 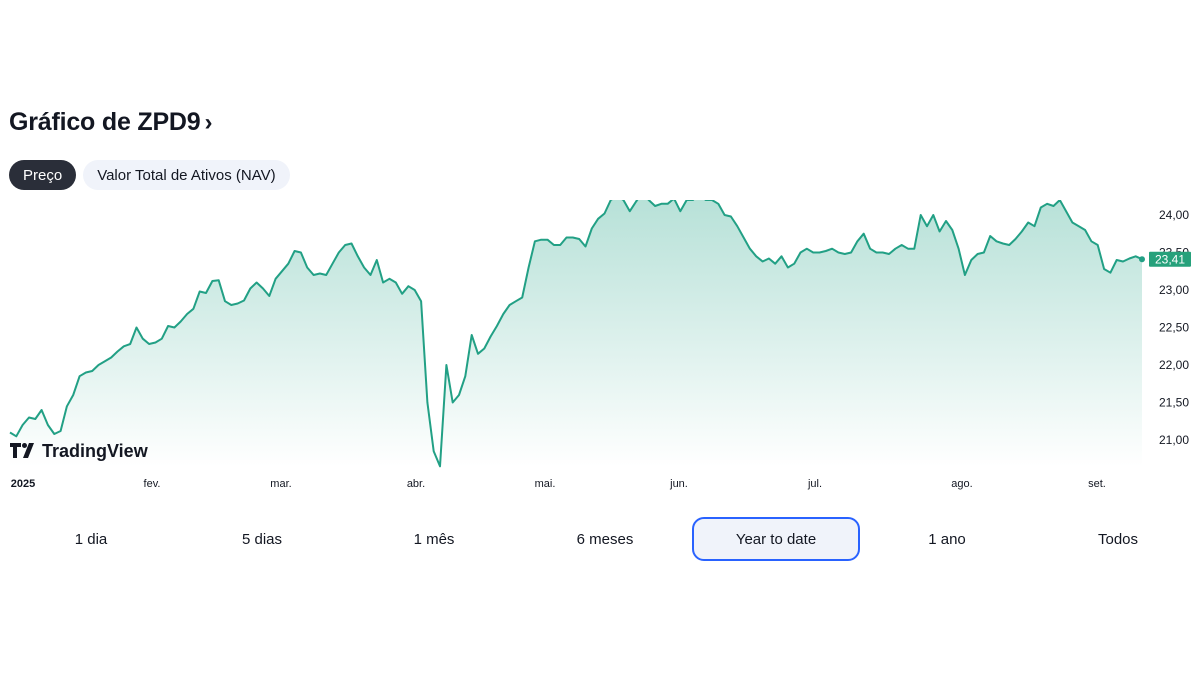 I want to click on x-tick-label: 2025, so click(x=23, y=484).